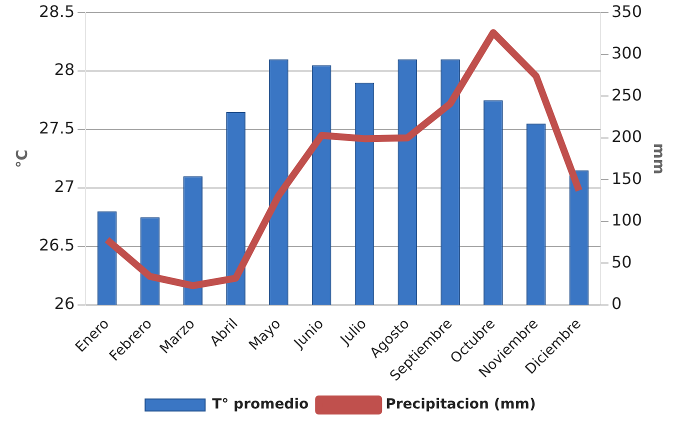 The height and width of the screenshot is (426, 681). Describe the element at coordinates (659, 158) in the screenshot. I see `y2-axis-title: mm` at that location.